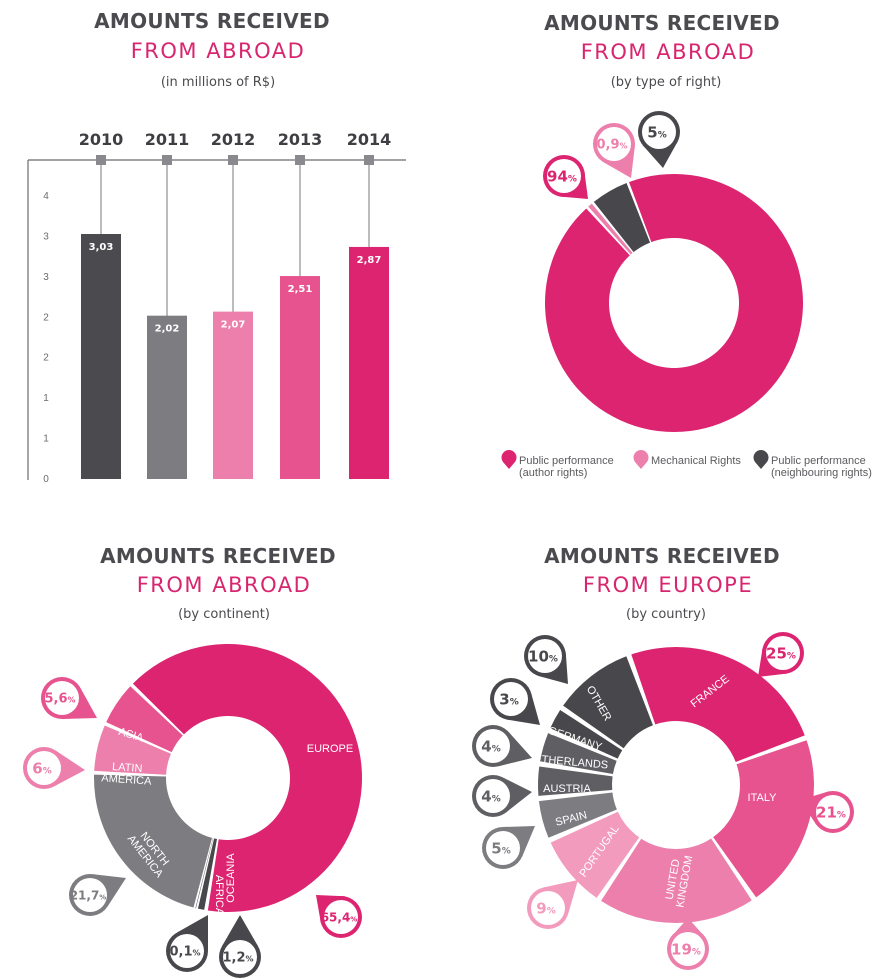 Image resolution: width=878 pixels, height=979 pixels. Describe the element at coordinates (783, 653) in the screenshot. I see `pin-country-france-inner` at that location.